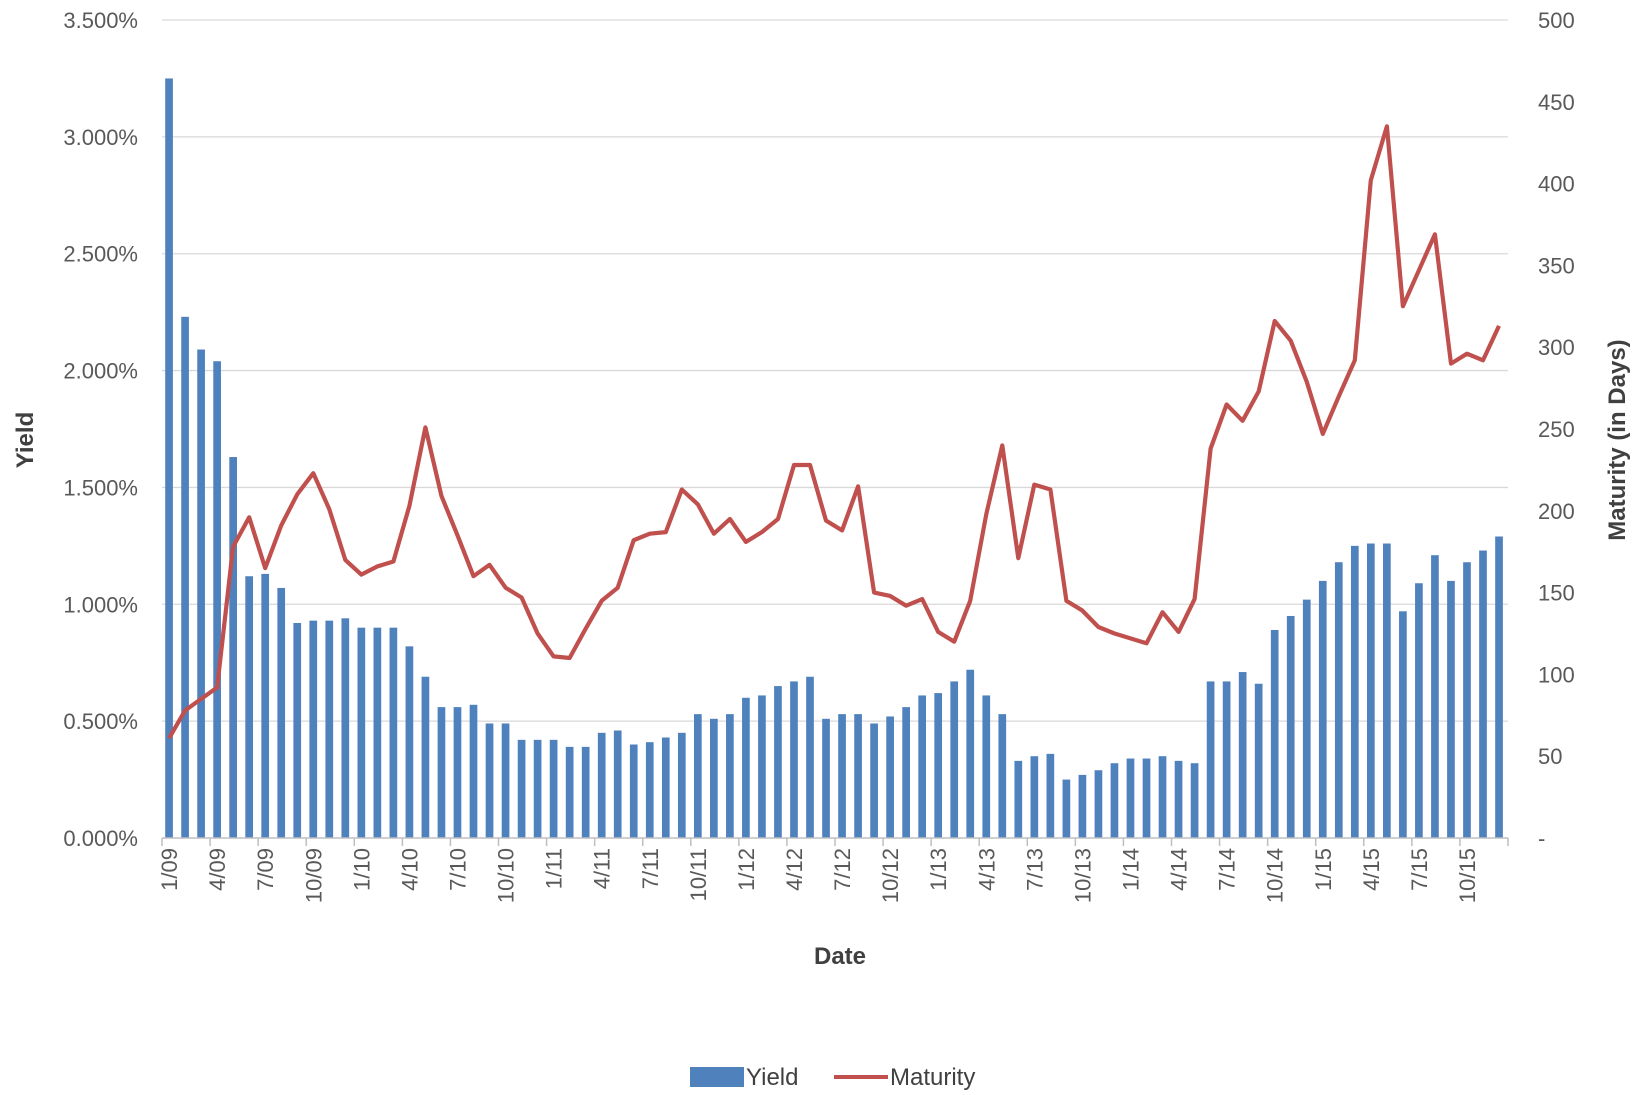  What do you see at coordinates (1082, 875) in the screenshot?
I see `x-tick-label: 10/13` at bounding box center [1082, 875].